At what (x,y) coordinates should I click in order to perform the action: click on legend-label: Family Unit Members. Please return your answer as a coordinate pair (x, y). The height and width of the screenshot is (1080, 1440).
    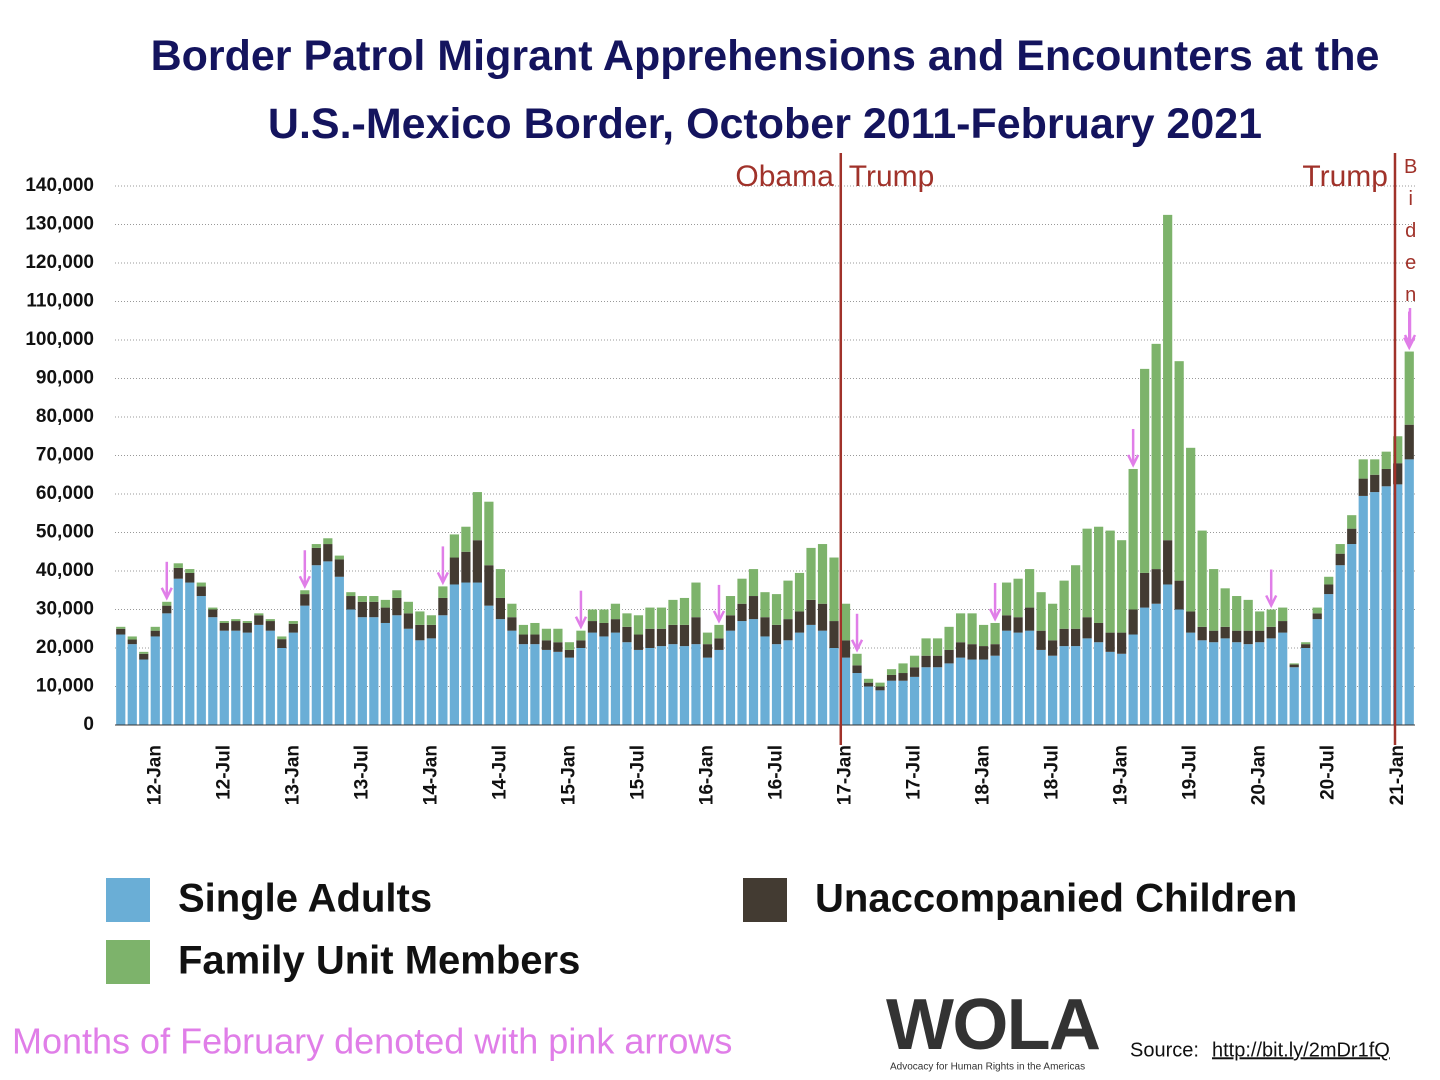
    Looking at the image, I should click on (379, 961).